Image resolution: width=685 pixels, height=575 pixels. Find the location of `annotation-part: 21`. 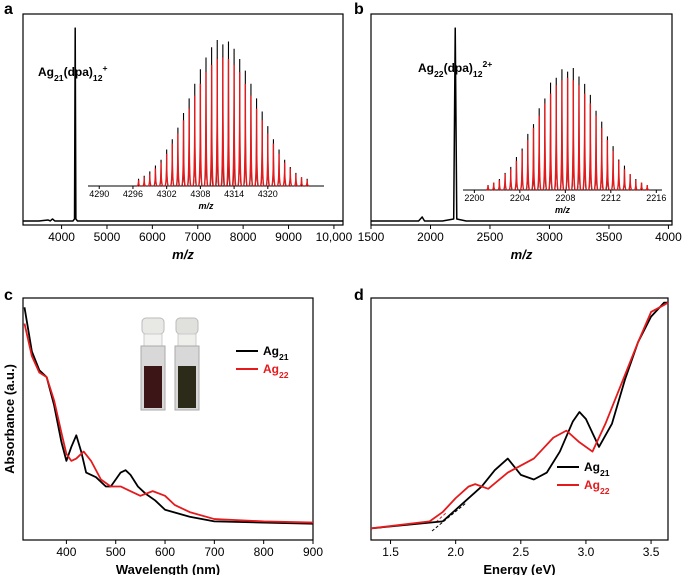

annotation-part: 21 is located at coordinates (59, 78).